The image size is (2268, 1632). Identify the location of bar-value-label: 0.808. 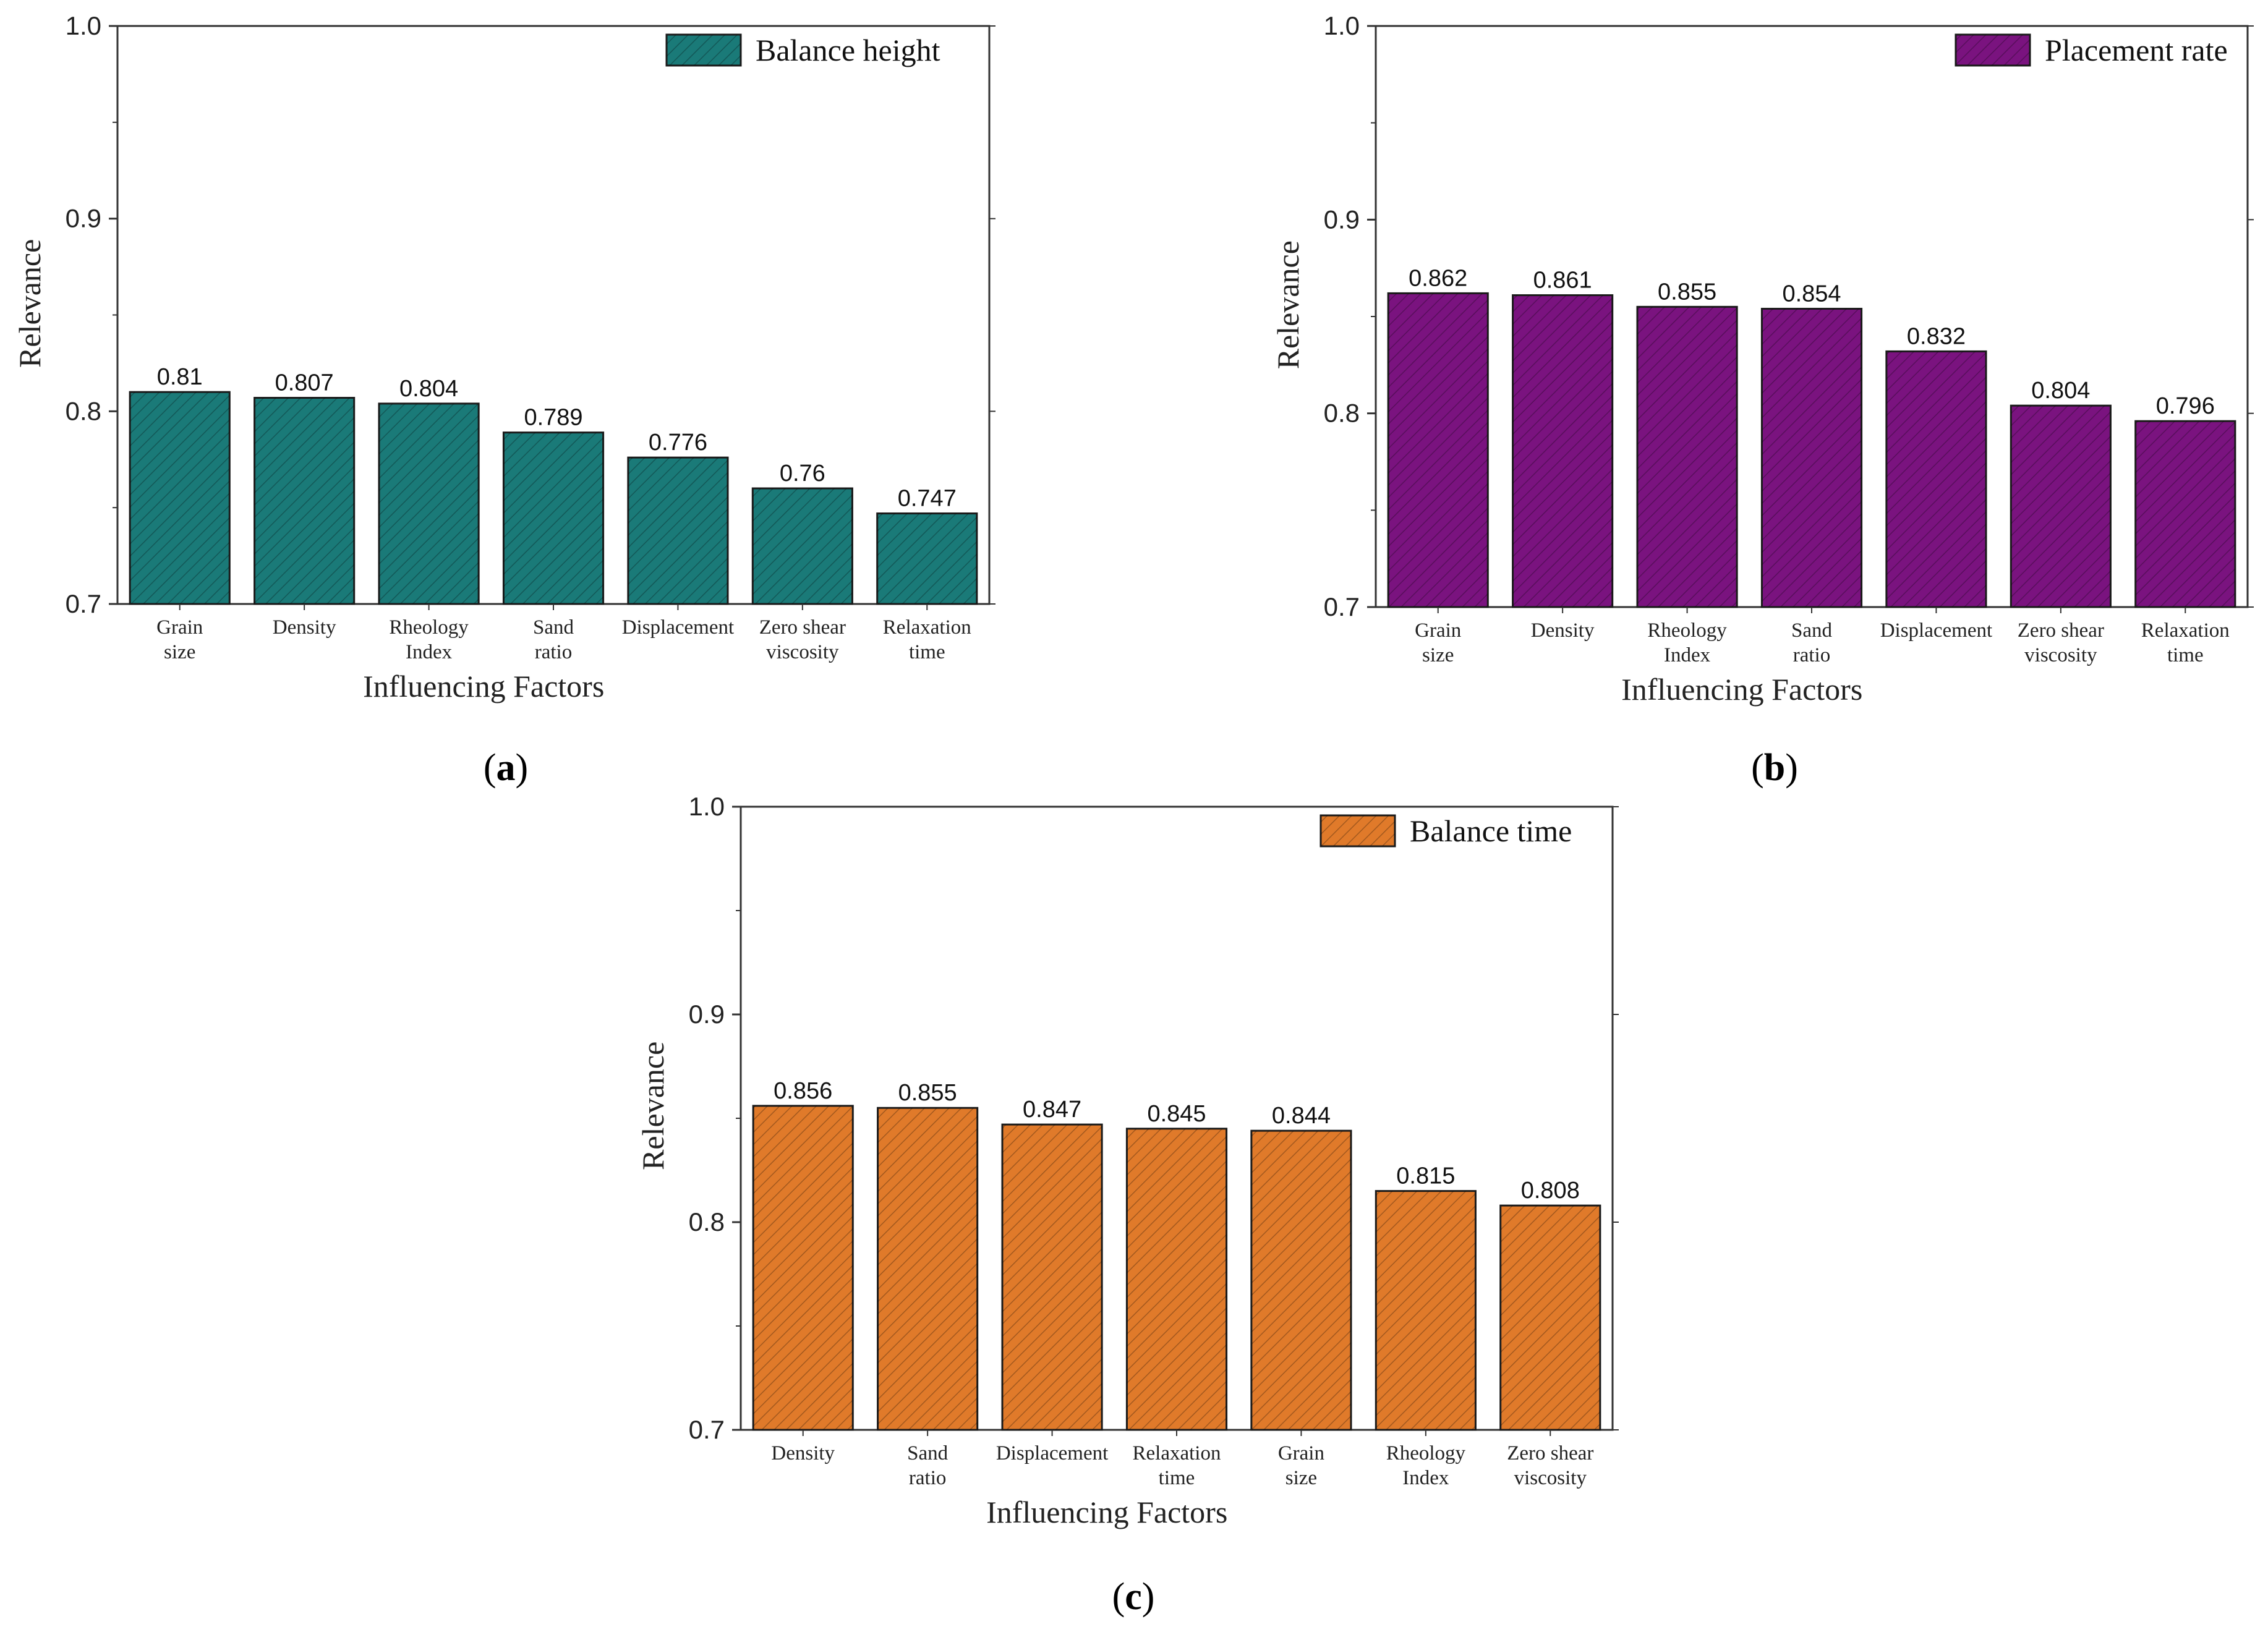
(1551, 1191).